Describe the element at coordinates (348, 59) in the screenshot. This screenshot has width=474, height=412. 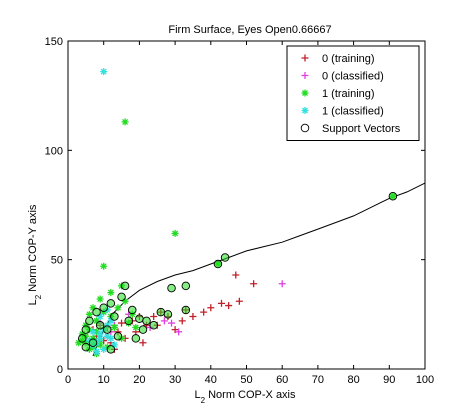
I see `legend-label: 0 (training)` at that location.